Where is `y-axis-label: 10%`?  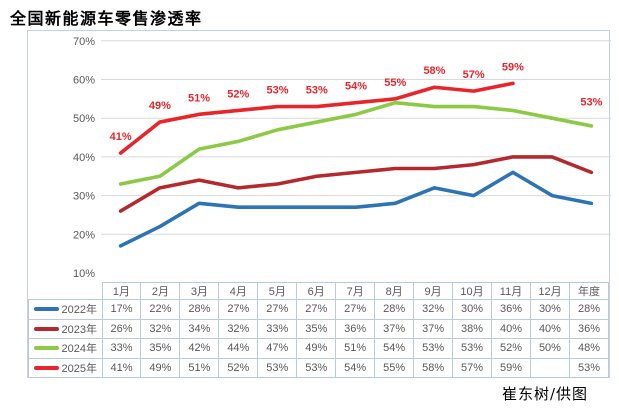
y-axis-label: 10% is located at coordinates (84, 274).